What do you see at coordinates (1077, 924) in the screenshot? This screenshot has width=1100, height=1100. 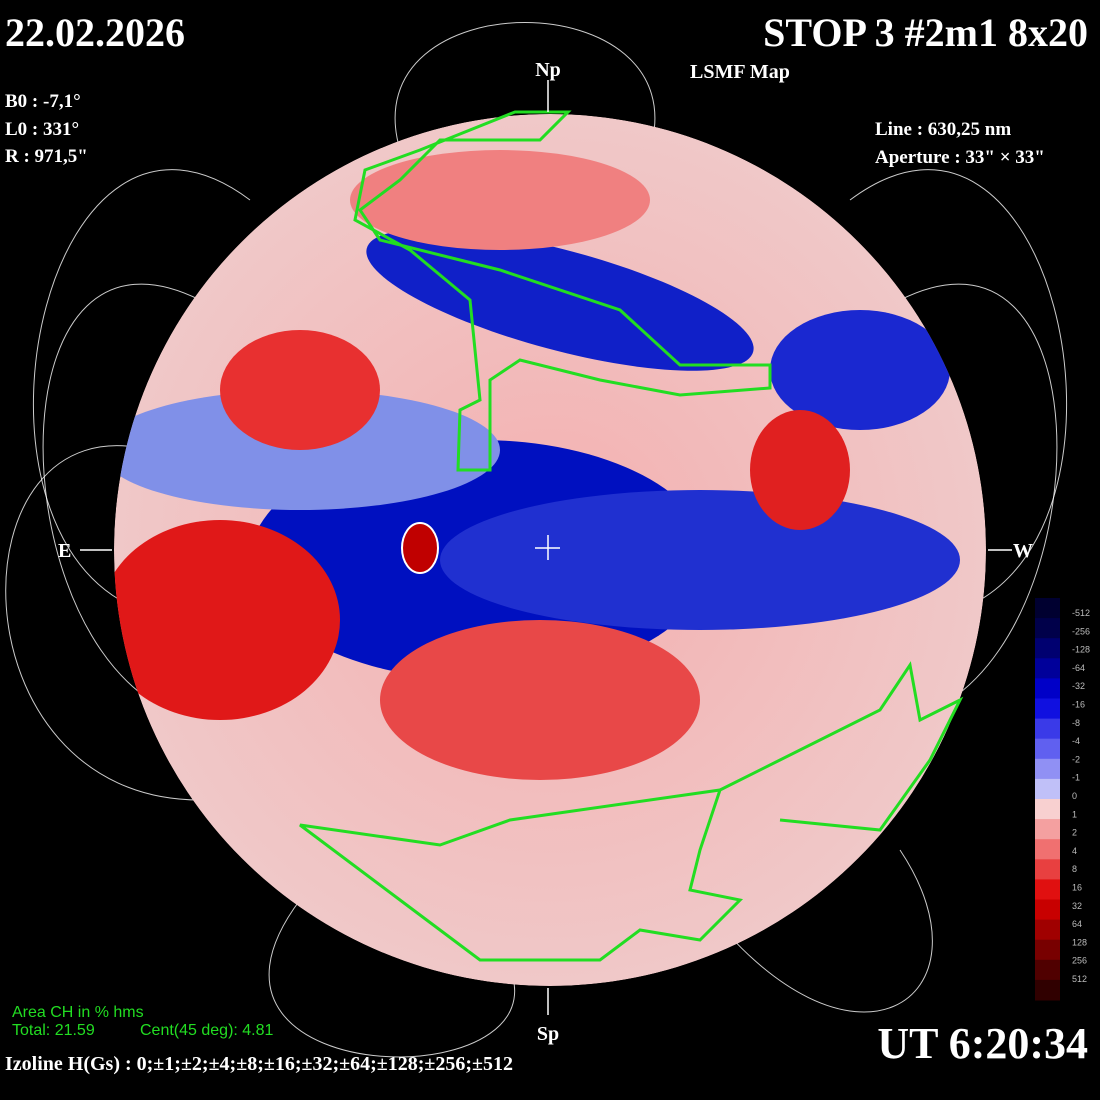 I see `colorbar-label: 64` at bounding box center [1077, 924].